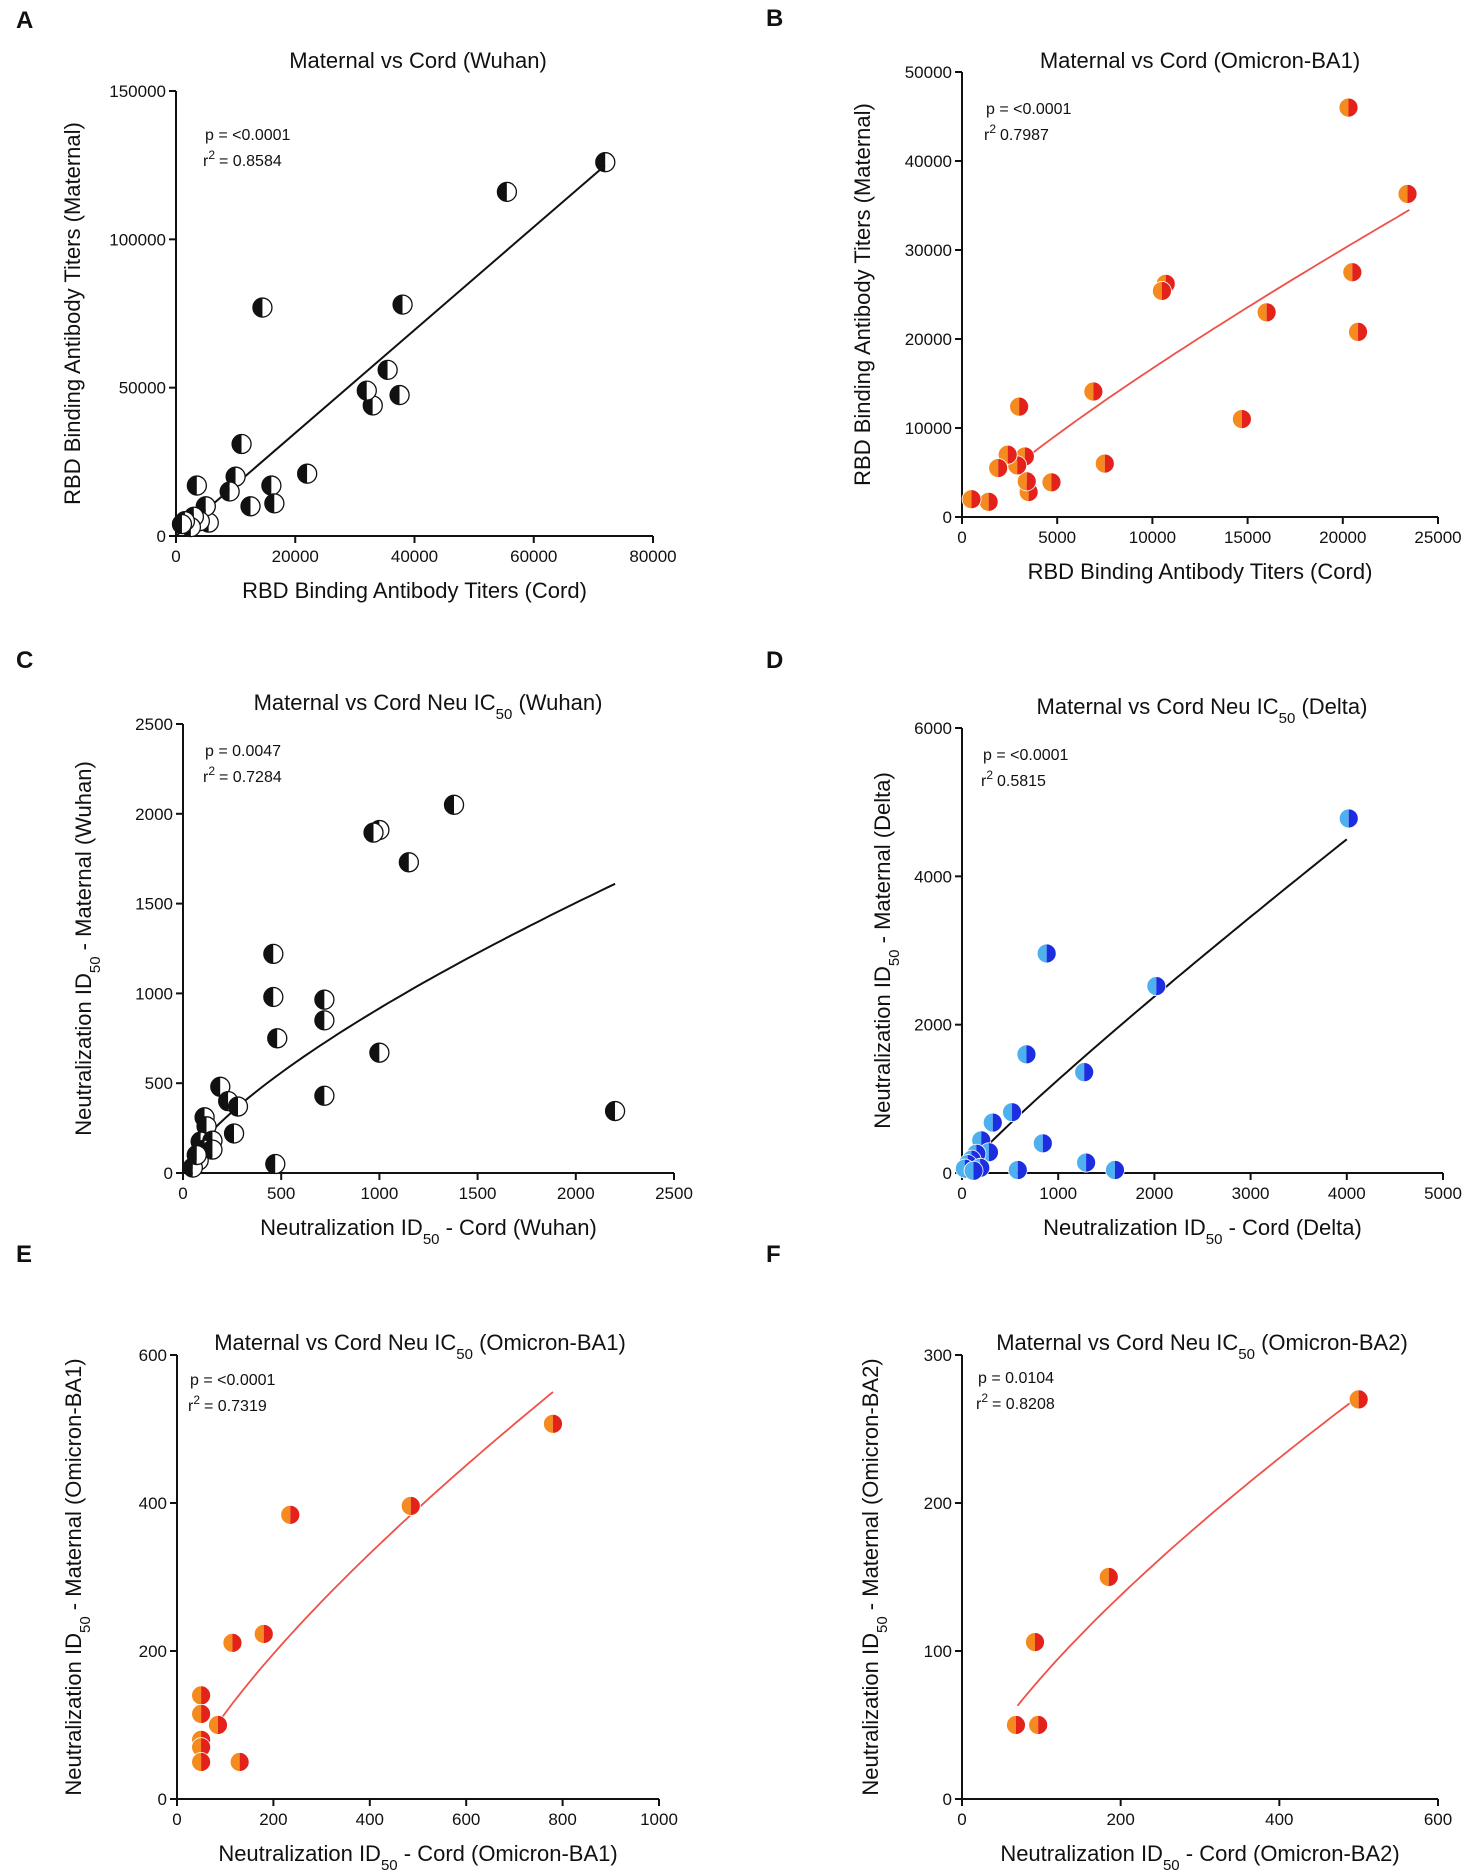 Image resolution: width=1472 pixels, height=1873 pixels. Describe the element at coordinates (674, 1193) in the screenshot. I see `x-tick-label: 2500` at that location.